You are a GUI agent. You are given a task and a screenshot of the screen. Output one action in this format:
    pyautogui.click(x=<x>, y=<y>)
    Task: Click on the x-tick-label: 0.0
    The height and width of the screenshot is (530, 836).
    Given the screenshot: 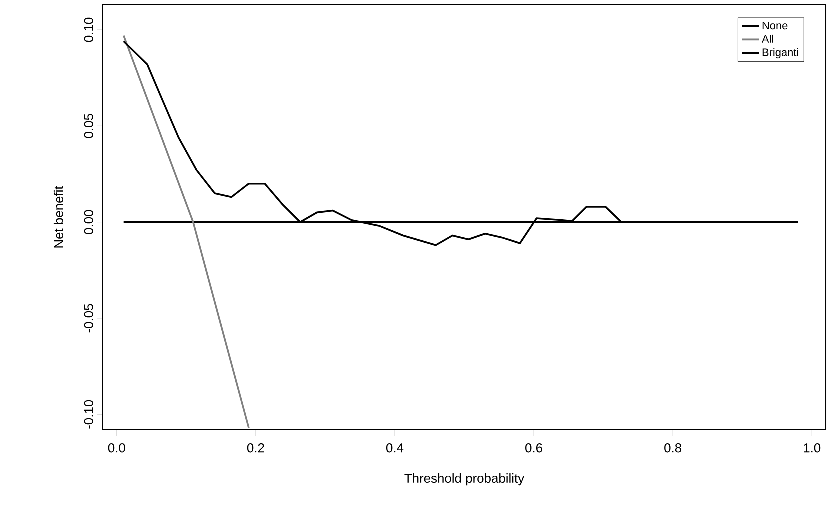 What is the action you would take?
    pyautogui.click(x=117, y=448)
    